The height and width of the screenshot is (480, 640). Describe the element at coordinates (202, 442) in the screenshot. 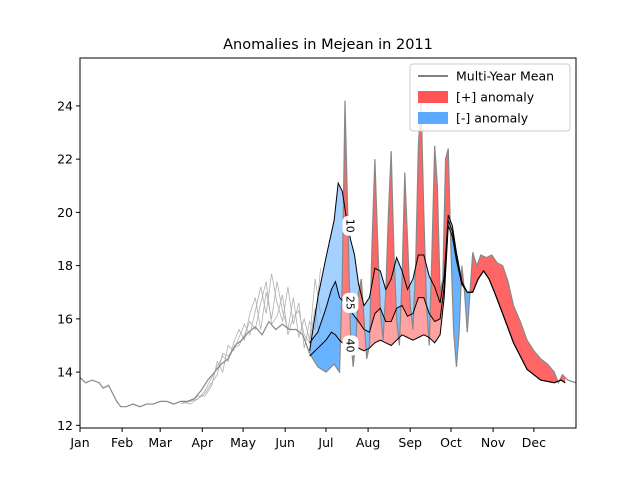

I see `x-tick-label: Apr` at that location.